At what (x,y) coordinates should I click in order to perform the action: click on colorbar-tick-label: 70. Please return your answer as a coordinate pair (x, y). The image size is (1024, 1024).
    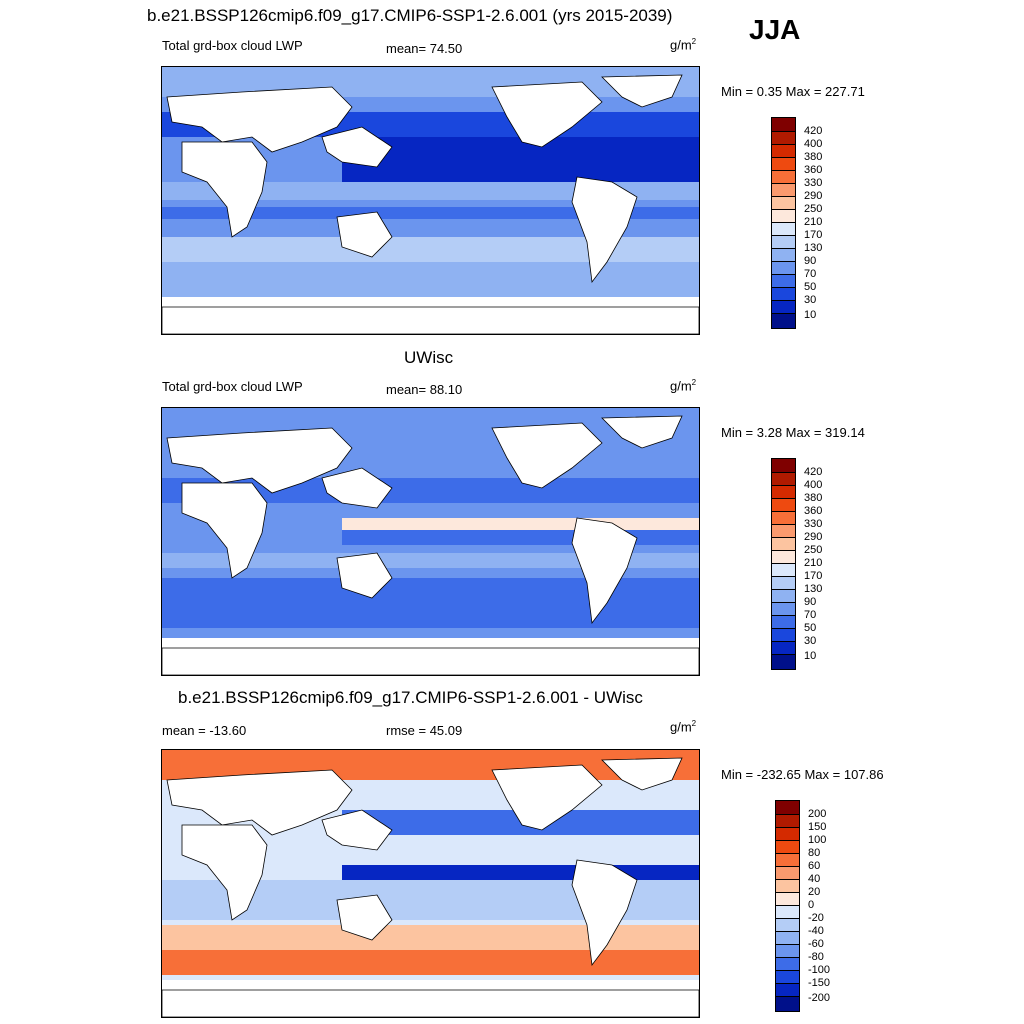
    Looking at the image, I should click on (810, 615).